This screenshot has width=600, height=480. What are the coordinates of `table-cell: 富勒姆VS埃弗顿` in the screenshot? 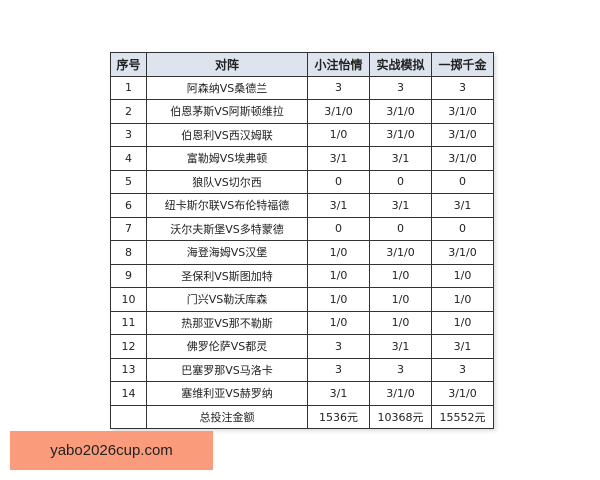 It's located at (227, 158).